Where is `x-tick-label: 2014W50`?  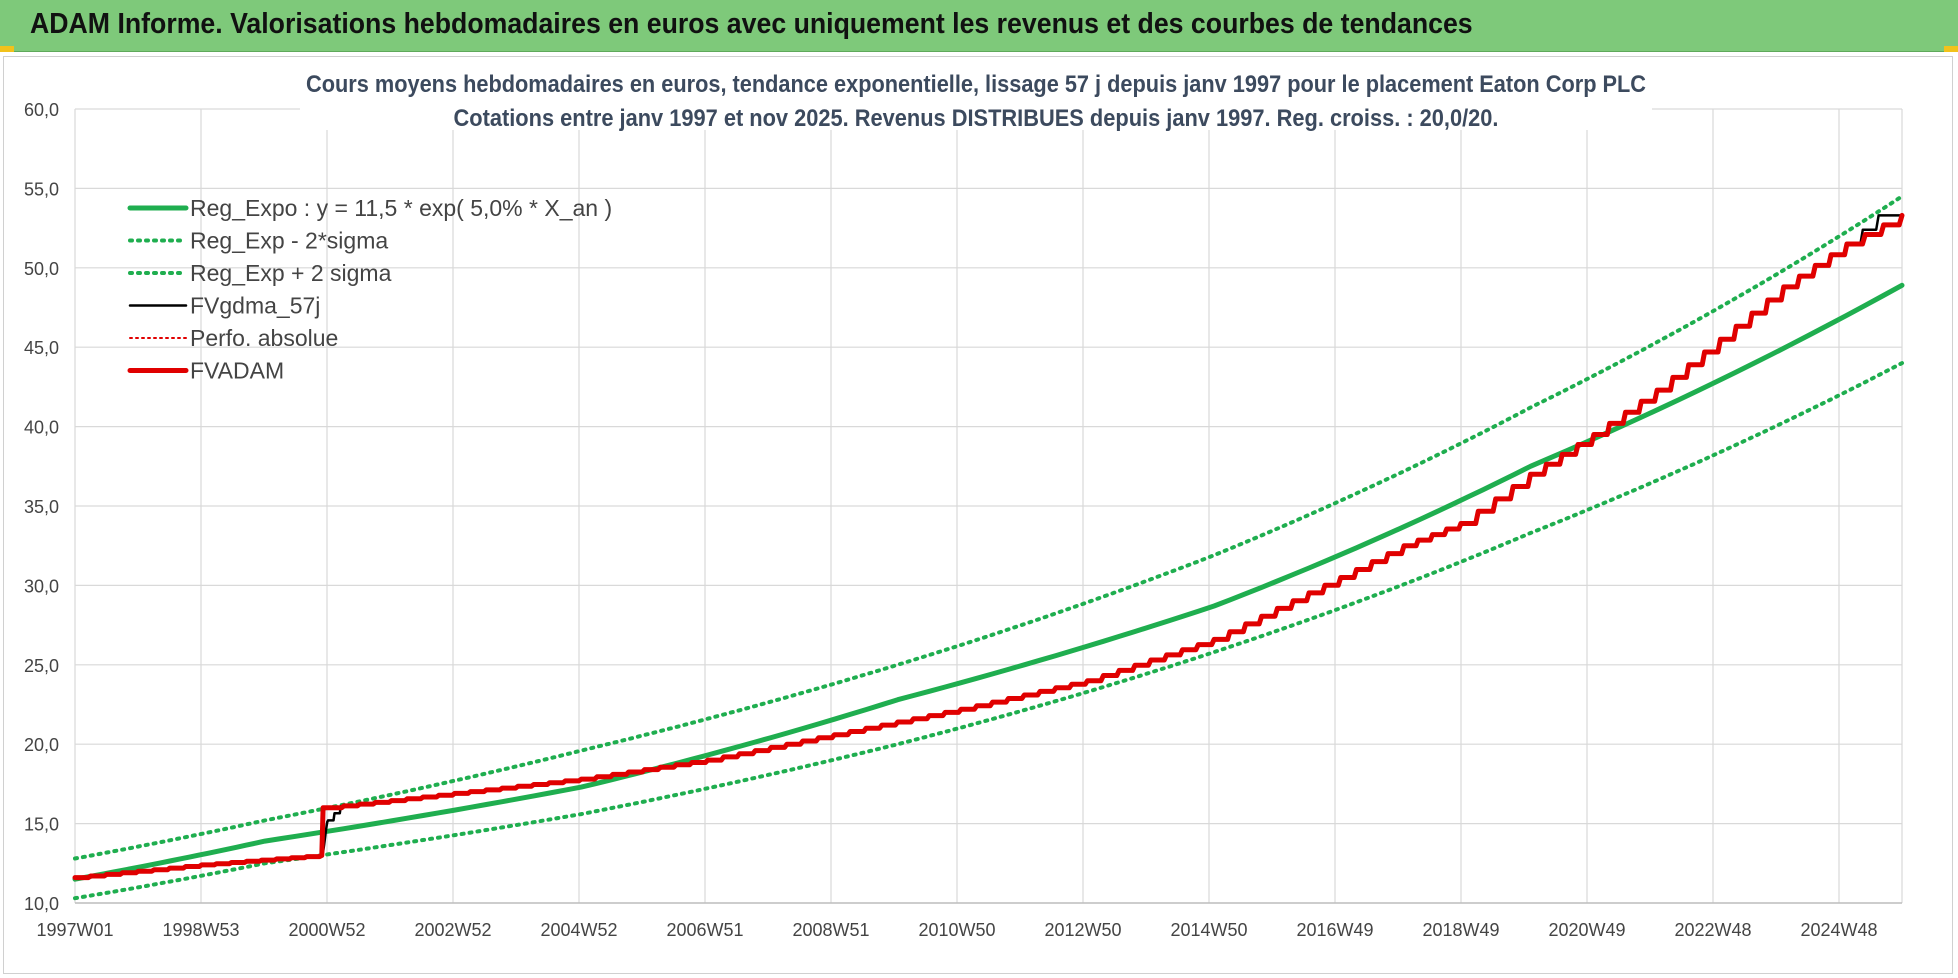 x-tick-label: 2014W50 is located at coordinates (1208, 930).